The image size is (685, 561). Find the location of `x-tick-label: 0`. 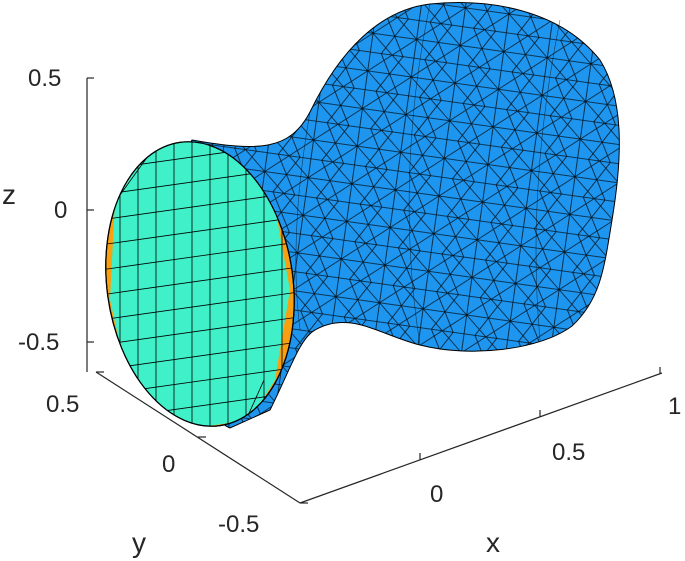

x-tick-label: 0 is located at coordinates (436, 494).